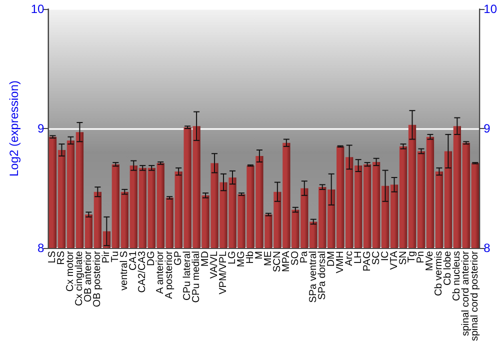  I want to click on x-tick-label: LG, so click(232, 257).